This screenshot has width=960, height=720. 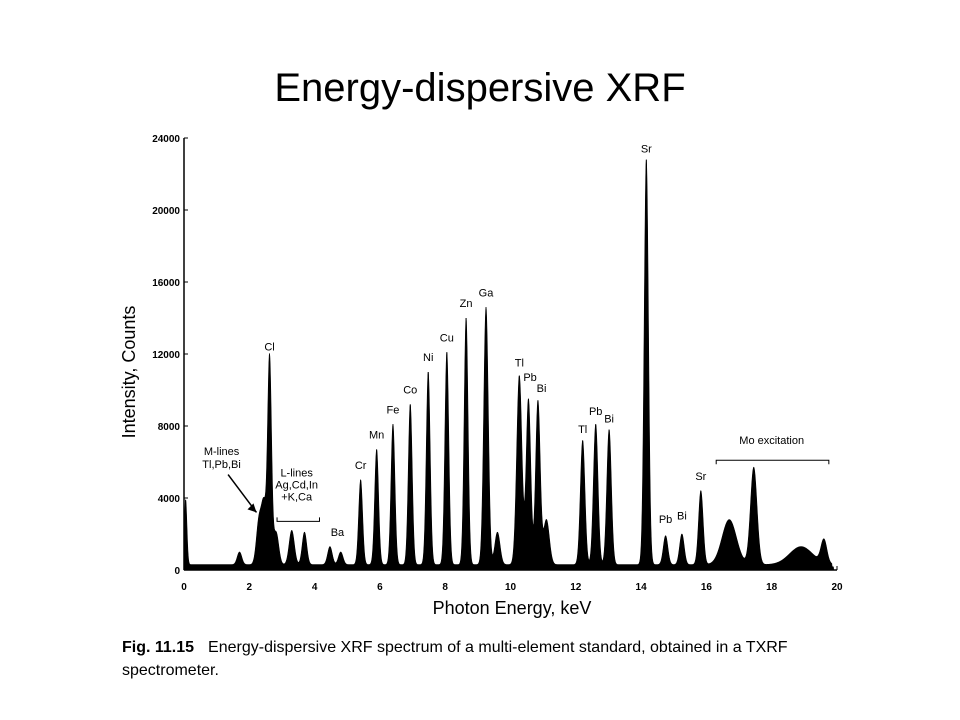 I want to click on x-tick-label: 8, so click(x=445, y=587).